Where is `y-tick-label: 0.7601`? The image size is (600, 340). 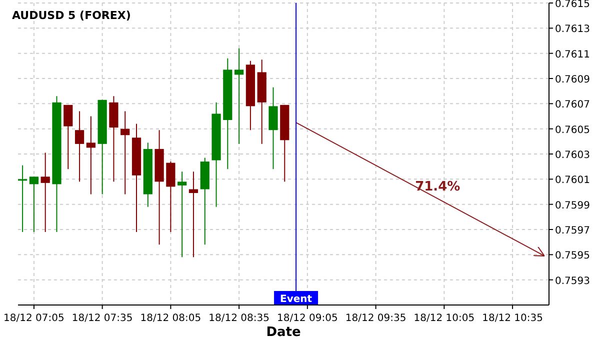
y-tick-label: 0.7601 is located at coordinates (572, 180).